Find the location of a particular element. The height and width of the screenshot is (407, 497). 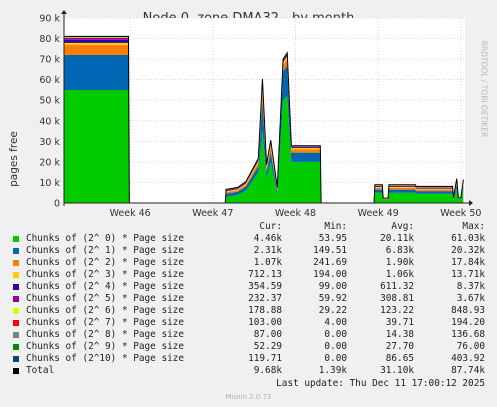

y-tick-label: 10 k is located at coordinates (49, 183).